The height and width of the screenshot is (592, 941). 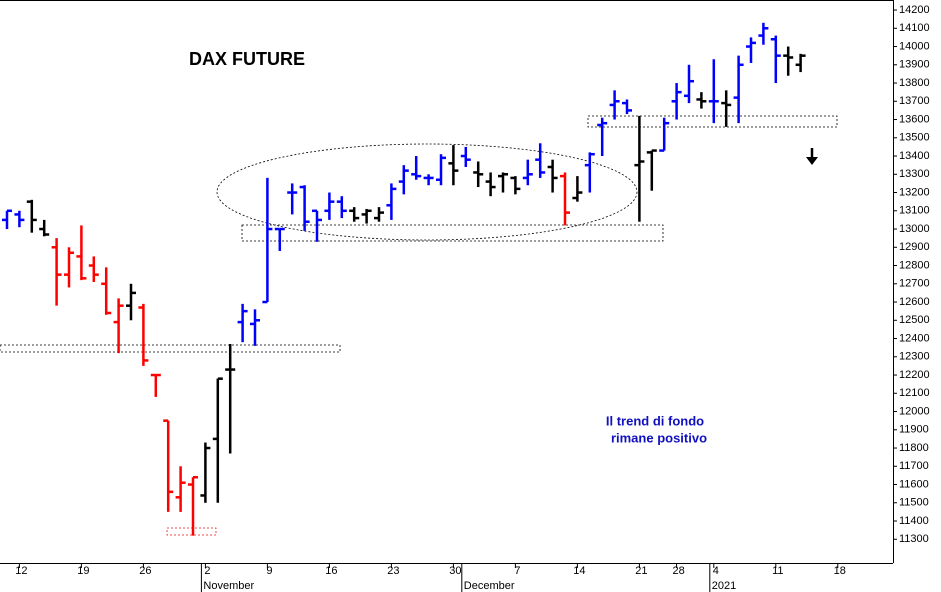 I want to click on x-tick-label: 30, so click(x=455, y=571).